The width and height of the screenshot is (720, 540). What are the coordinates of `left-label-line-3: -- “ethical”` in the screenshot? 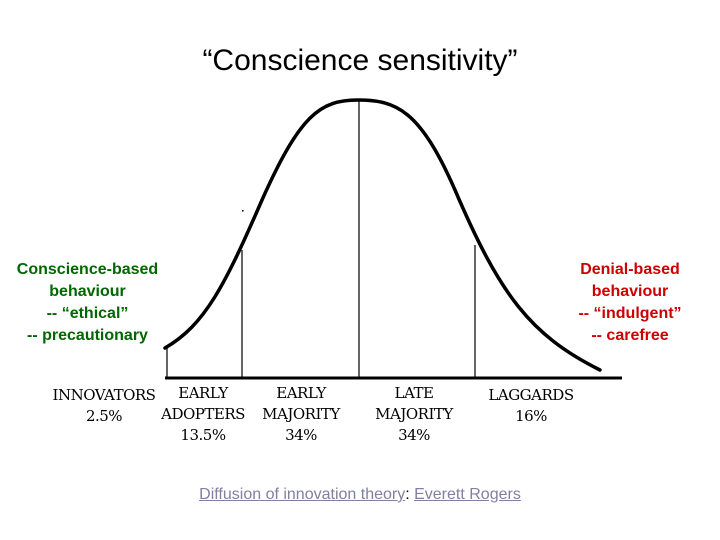 It's located at (87, 313).